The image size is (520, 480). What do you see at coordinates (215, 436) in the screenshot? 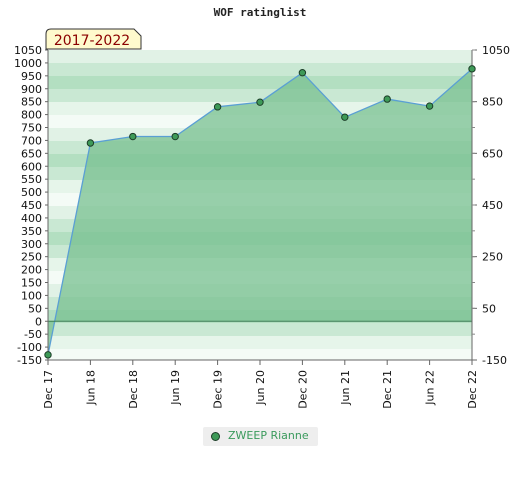
I see `legend-marker-icon` at bounding box center [215, 436].